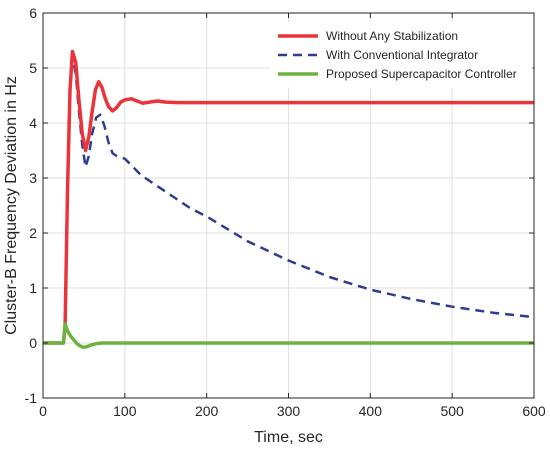 The height and width of the screenshot is (456, 550). I want to click on x-tick-label-1: 100, so click(125, 411).